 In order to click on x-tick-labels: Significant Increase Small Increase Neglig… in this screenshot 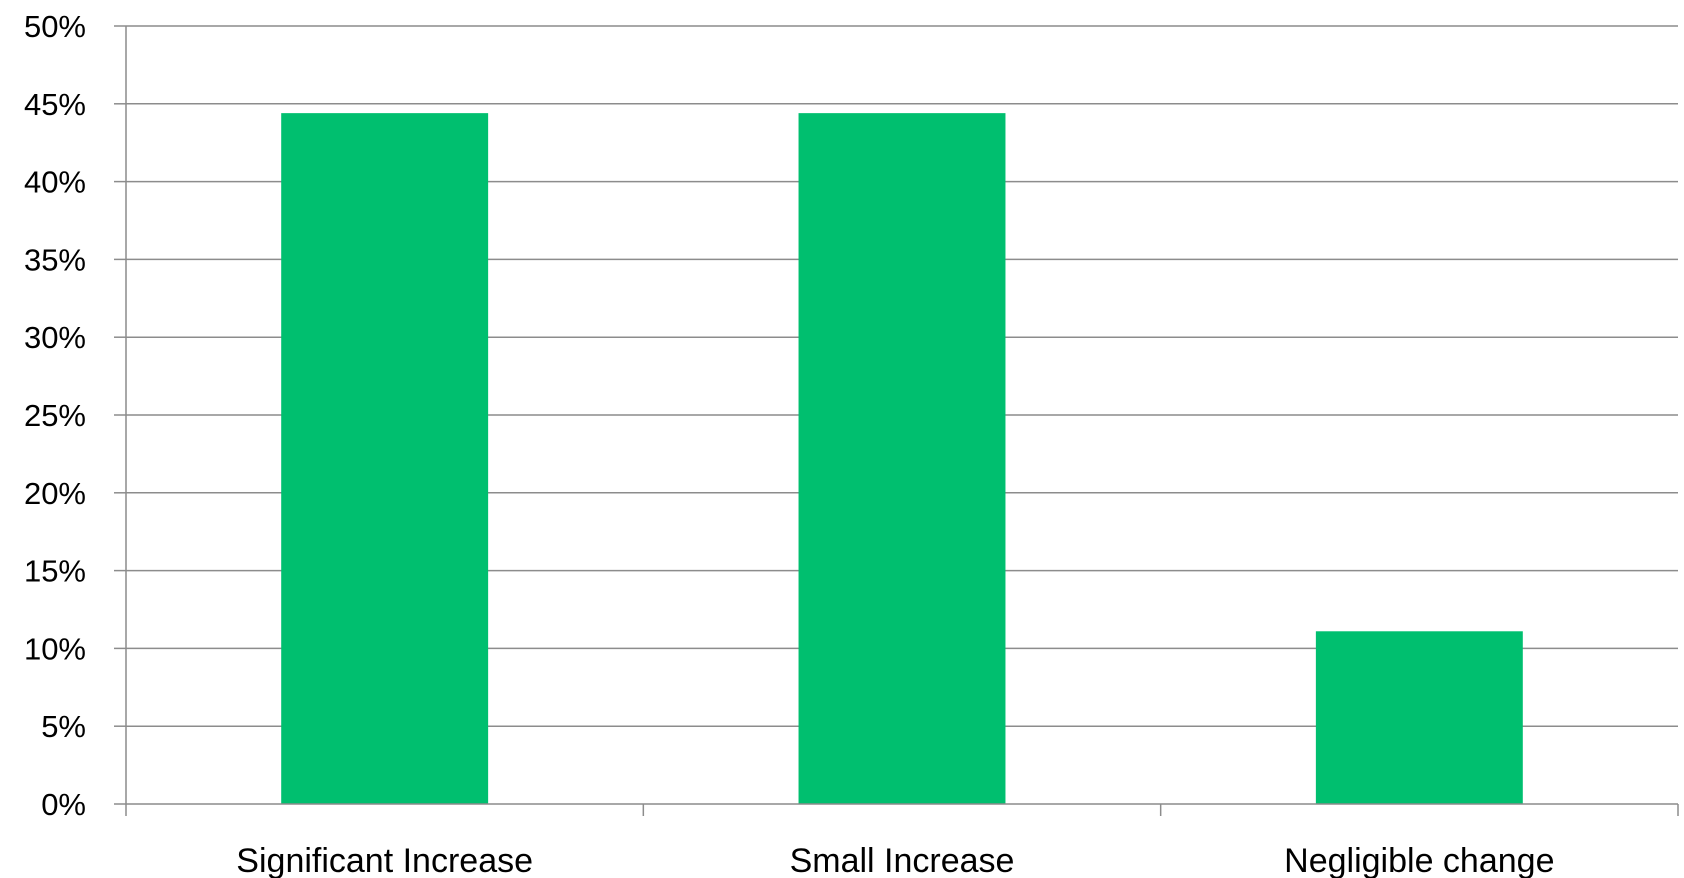, I will do `click(895, 860)`.